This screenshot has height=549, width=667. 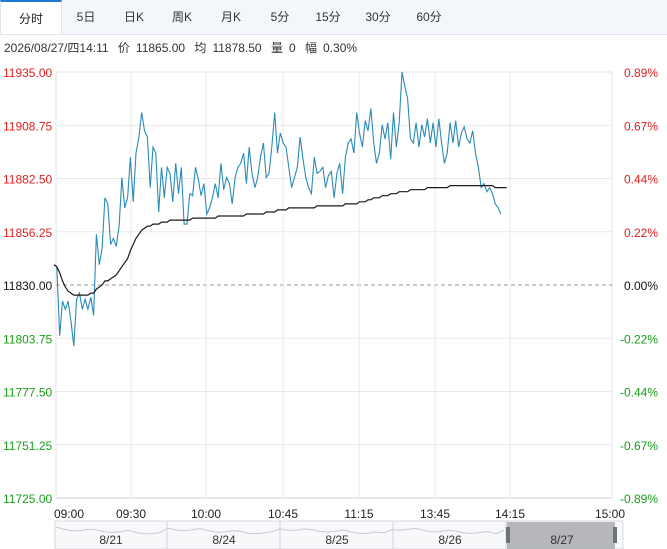 What do you see at coordinates (230, 17) in the screenshot?
I see `tab-4: 月K` at bounding box center [230, 17].